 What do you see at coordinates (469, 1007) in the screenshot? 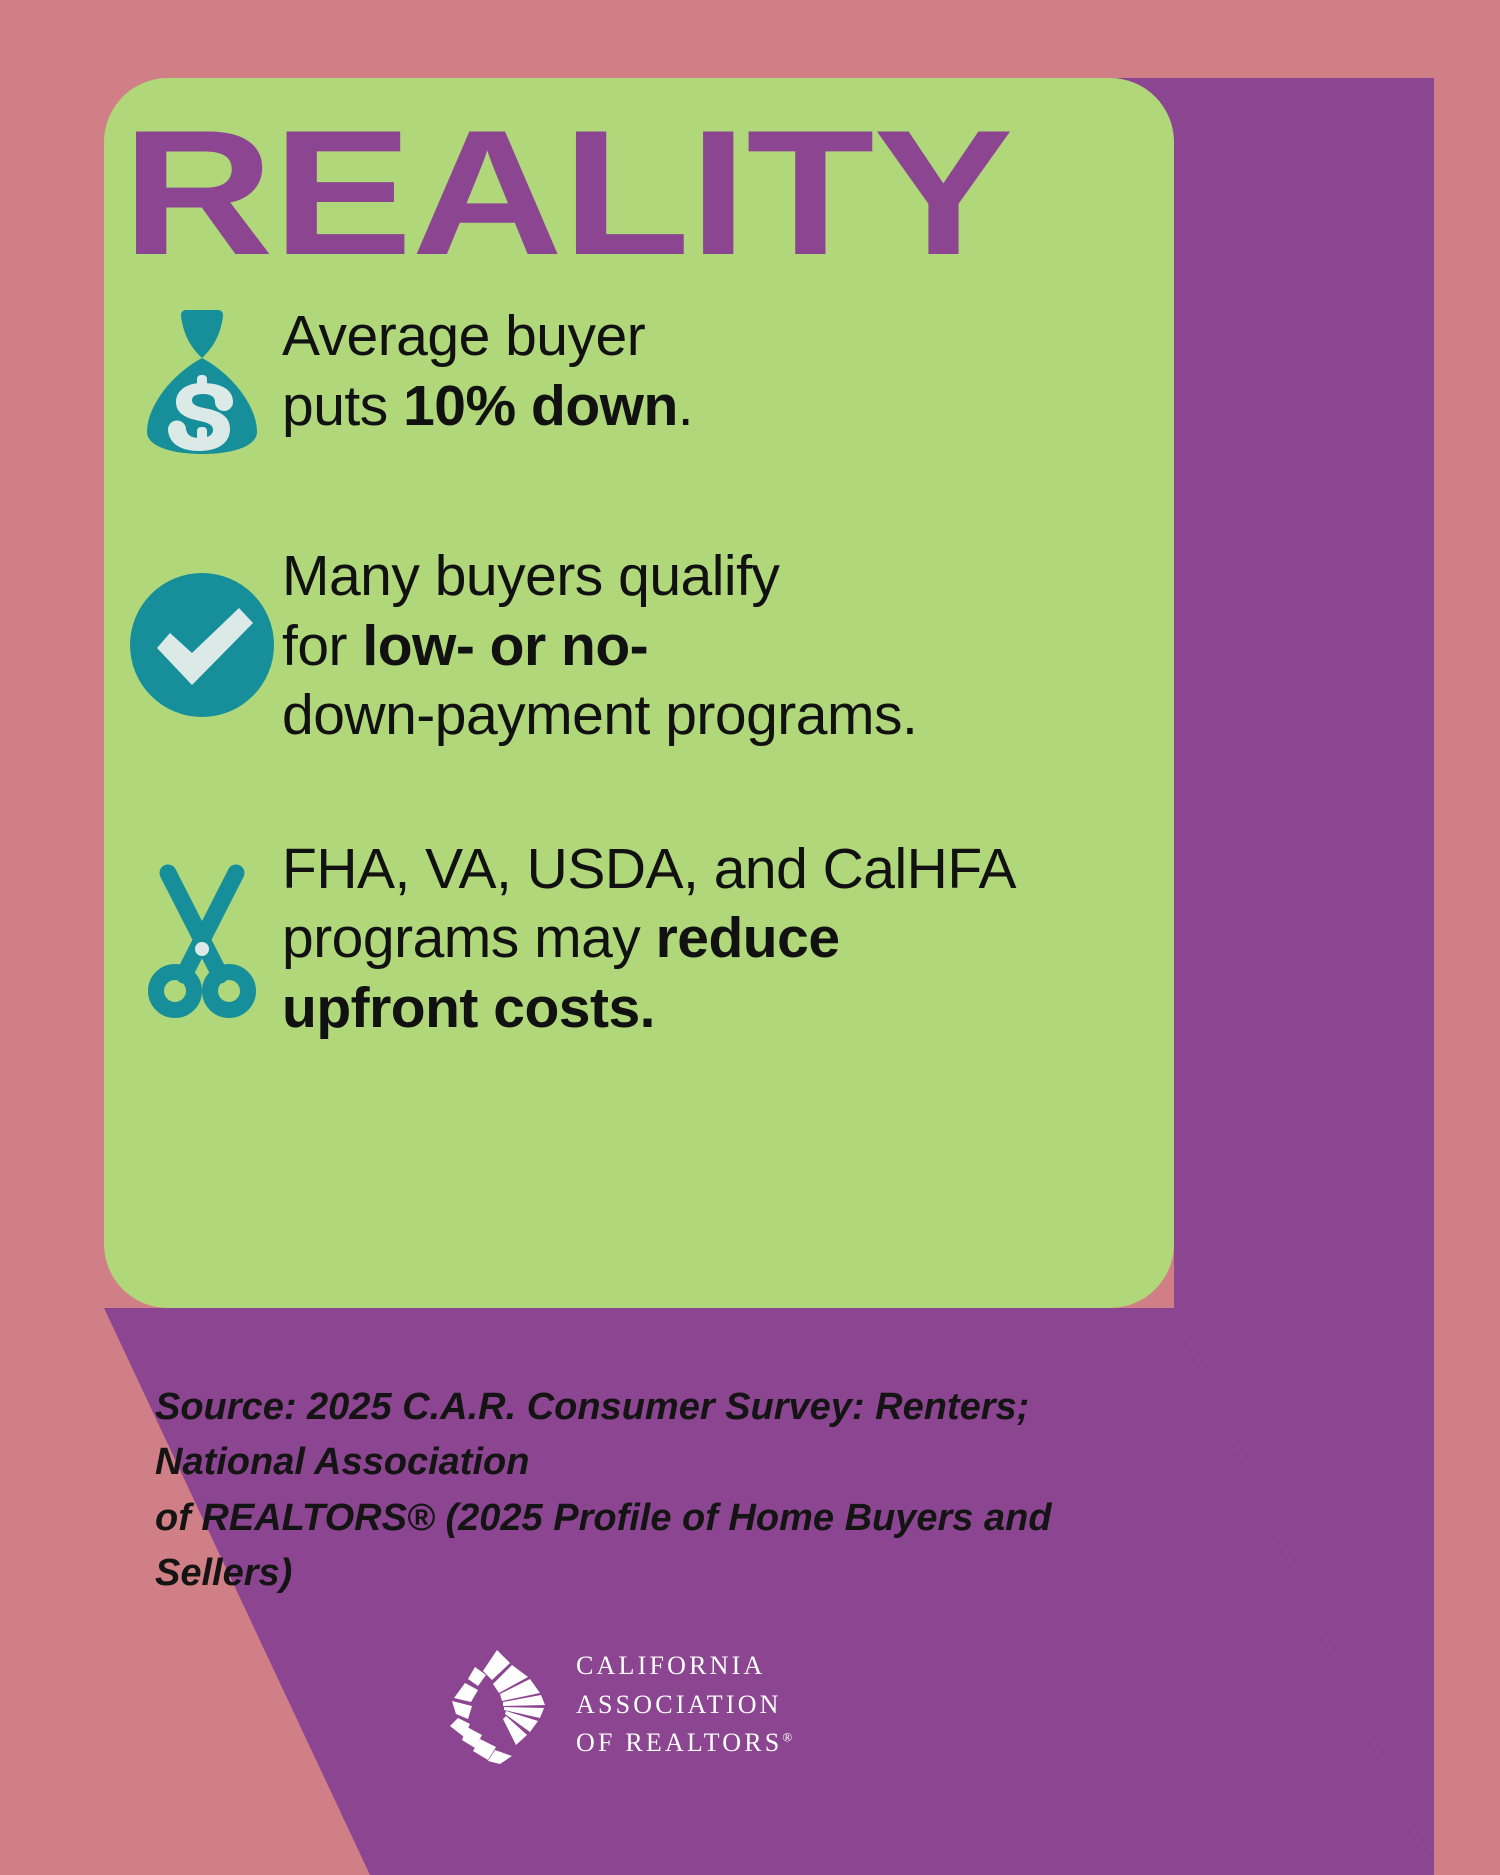
I see `text-span-bold: upfront costs.` at bounding box center [469, 1007].